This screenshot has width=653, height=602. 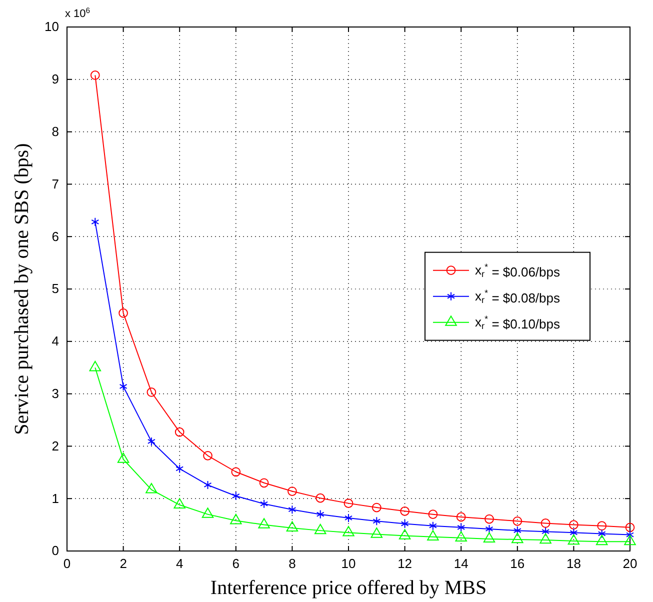 What do you see at coordinates (292, 564) in the screenshot?
I see `x-tick-label: 8` at bounding box center [292, 564].